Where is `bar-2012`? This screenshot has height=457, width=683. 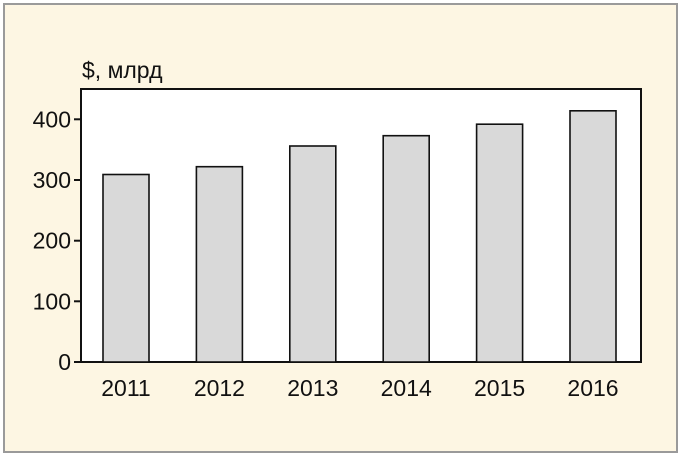 bar-2012 is located at coordinates (219, 264).